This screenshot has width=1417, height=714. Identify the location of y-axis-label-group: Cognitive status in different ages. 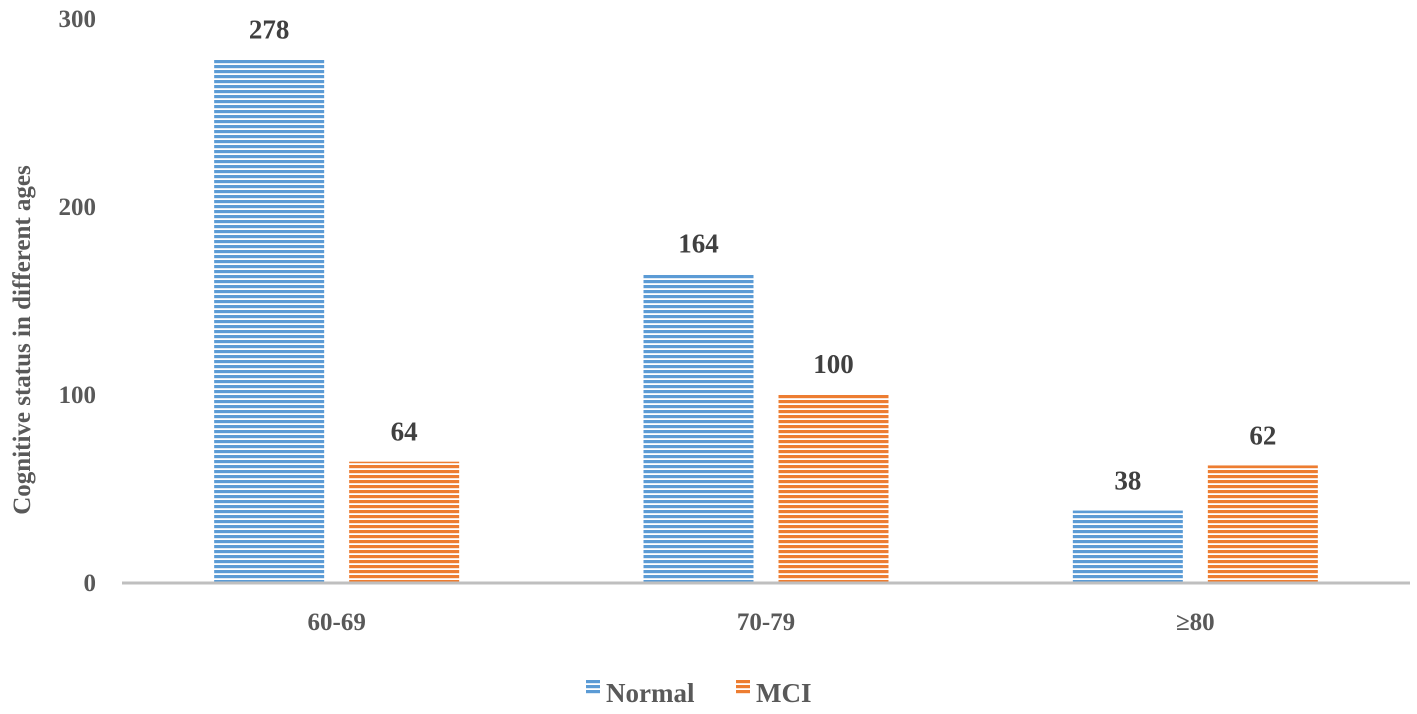
(22, 340).